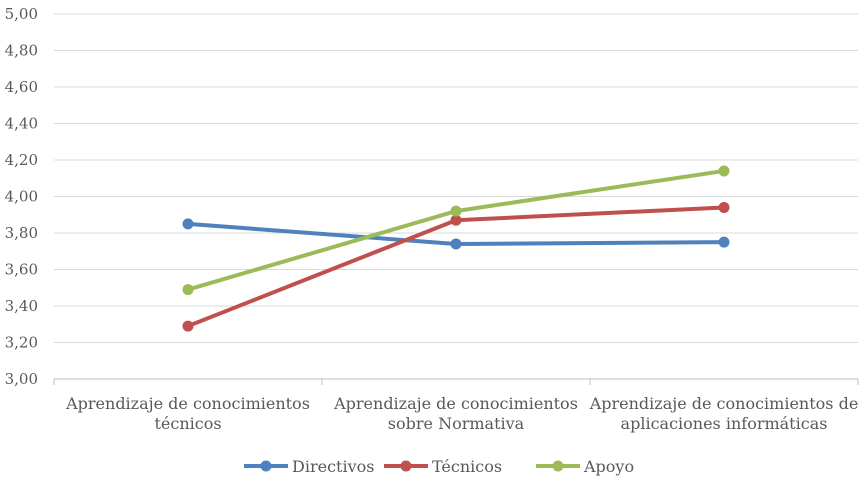  What do you see at coordinates (21, 14) in the screenshot?
I see `y-tick-label: 5,00` at bounding box center [21, 14].